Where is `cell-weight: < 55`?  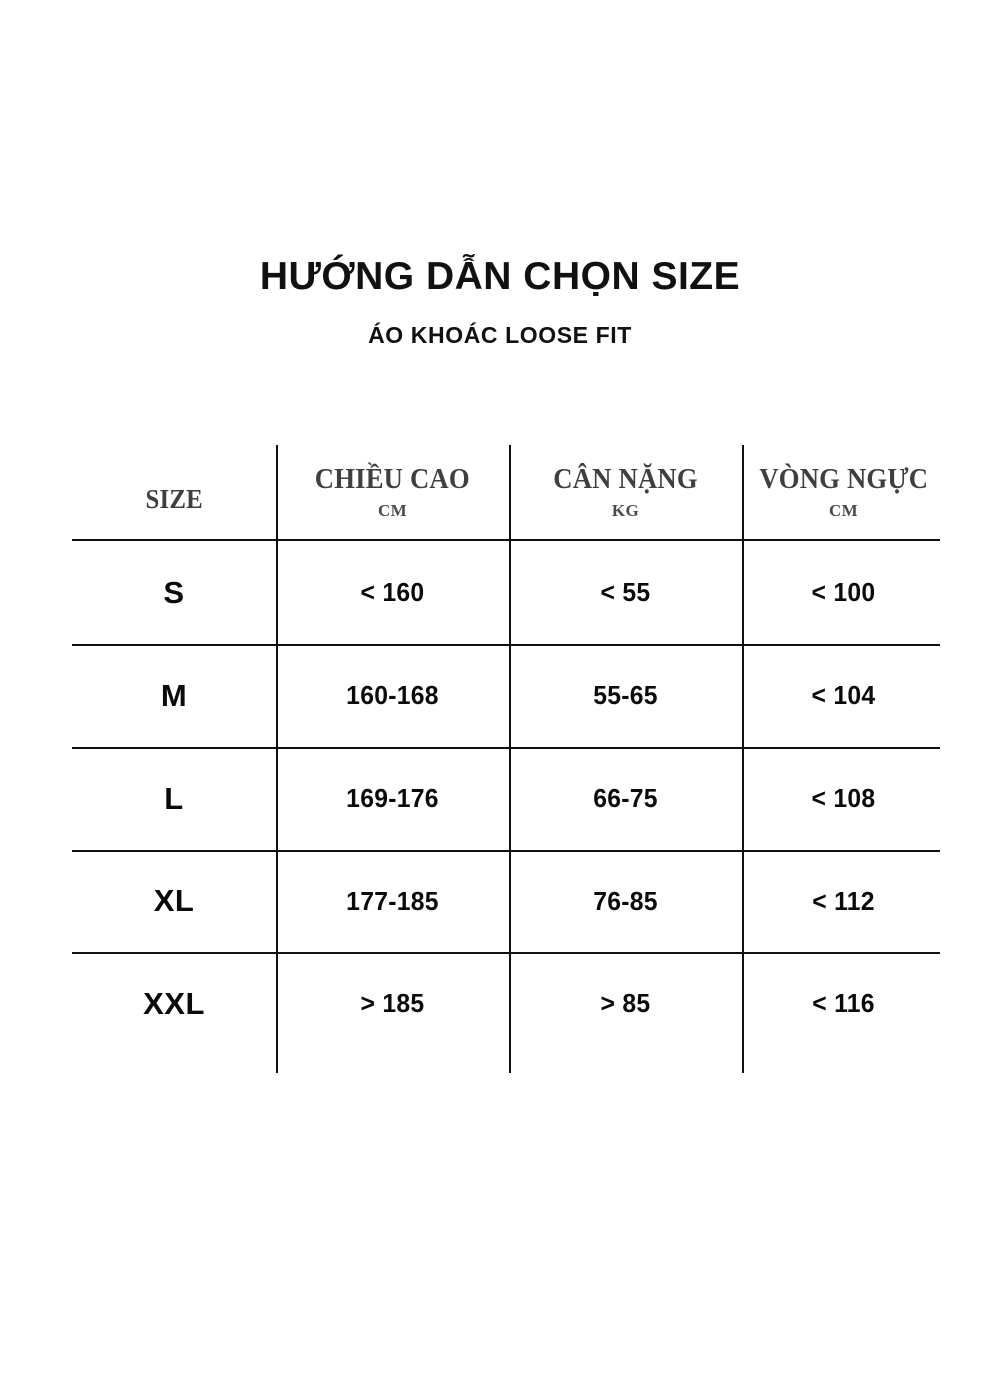 cell-weight: < 55 is located at coordinates (625, 592).